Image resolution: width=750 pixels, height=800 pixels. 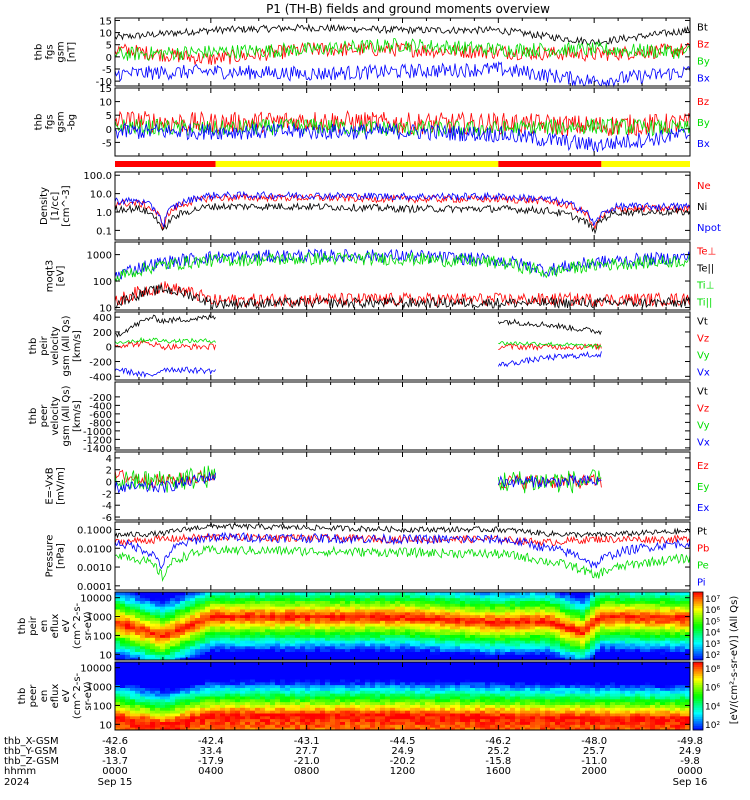 What do you see at coordinates (66, 625) in the screenshot?
I see `y-axis-label: eV` at bounding box center [66, 625].